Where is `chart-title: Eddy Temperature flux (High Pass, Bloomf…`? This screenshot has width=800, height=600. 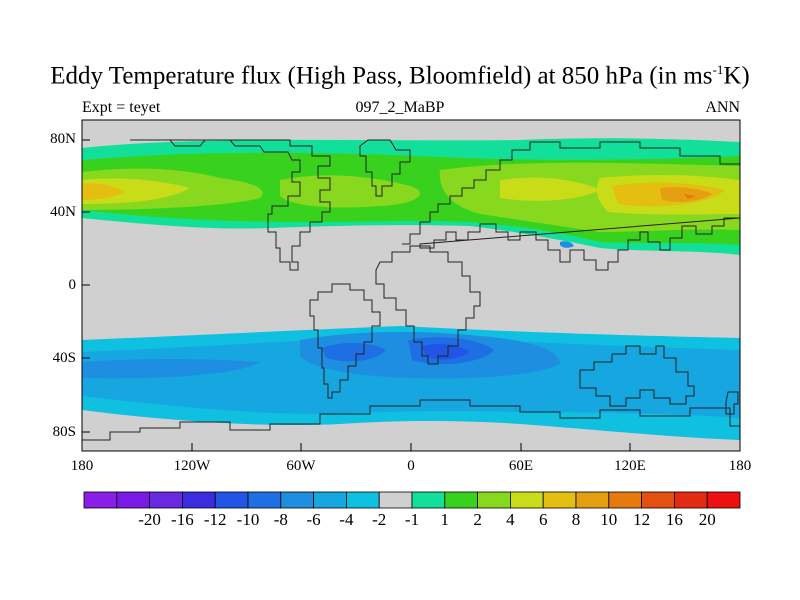
chart-title: Eddy Temperature flux (High Pass, Bloomf… is located at coordinates (400, 76).